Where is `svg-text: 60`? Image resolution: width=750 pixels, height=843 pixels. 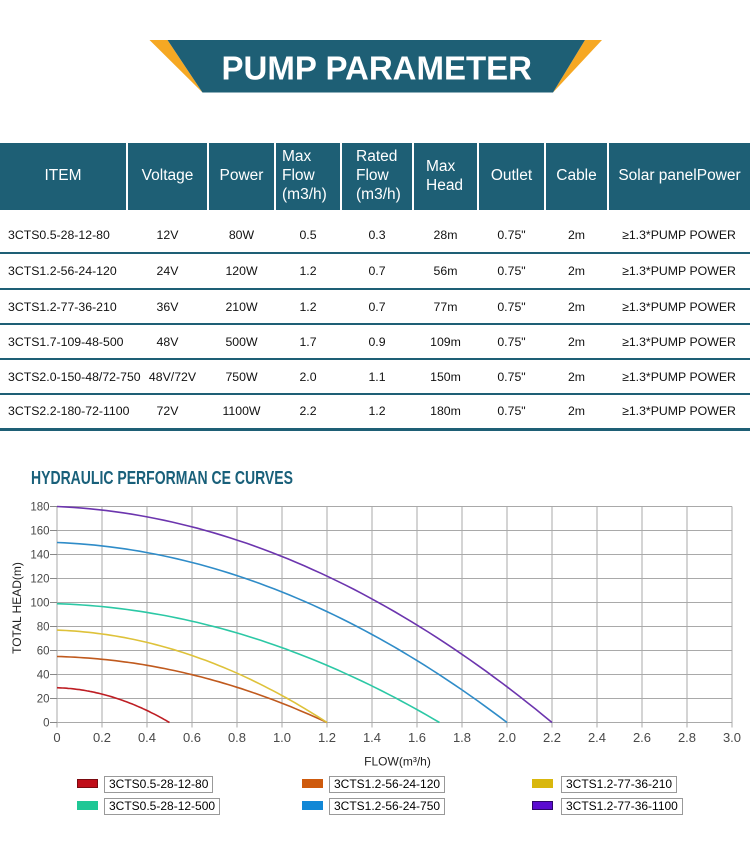
svg-text: 60 is located at coordinates (43, 652).